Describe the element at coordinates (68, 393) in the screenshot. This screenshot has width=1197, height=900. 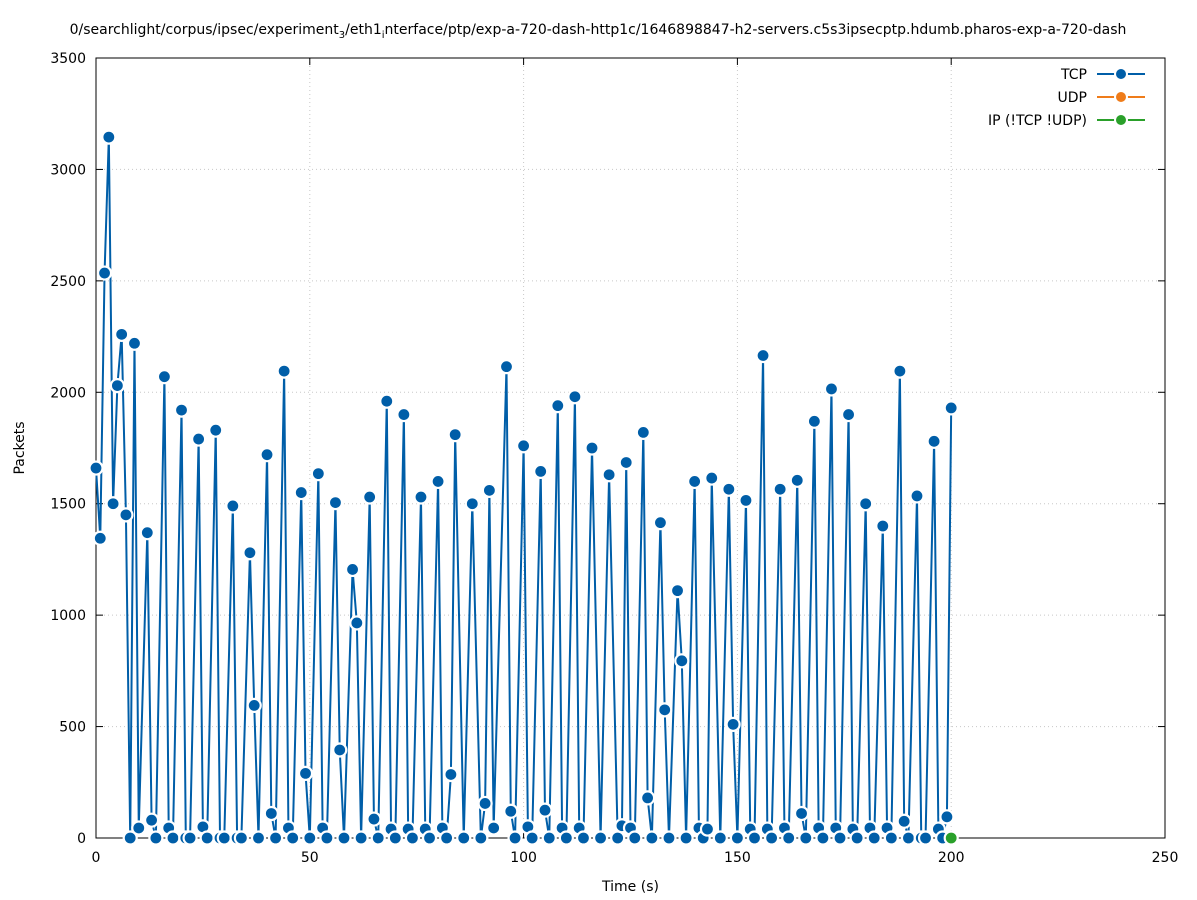
I see `y-tick-label: 2000` at that location.